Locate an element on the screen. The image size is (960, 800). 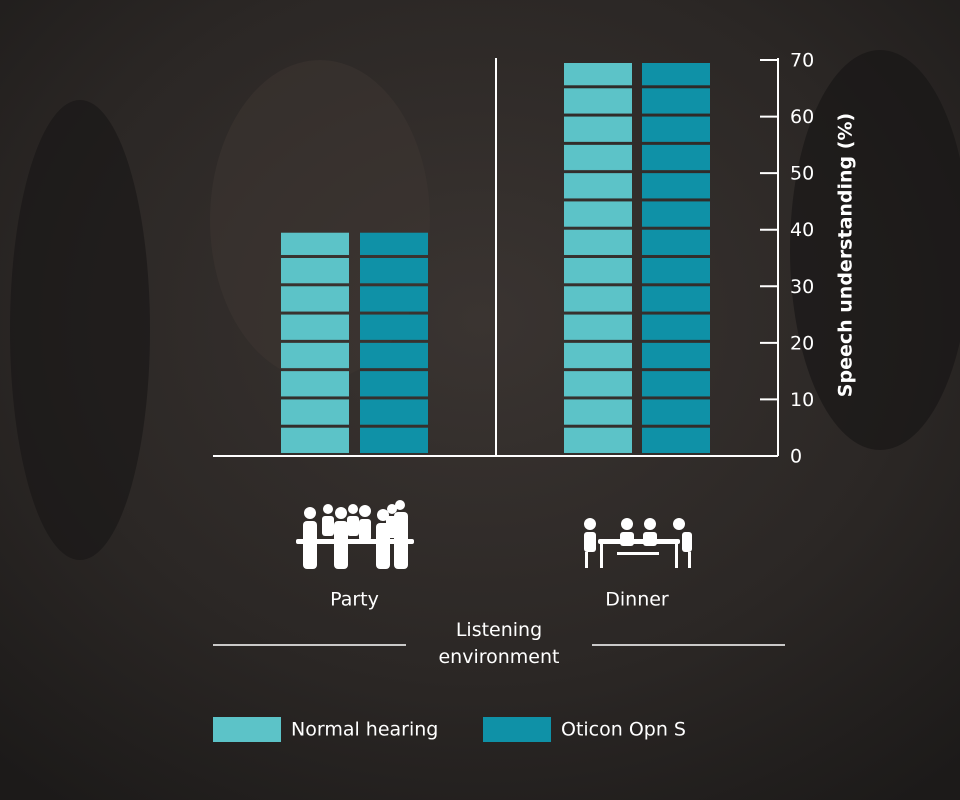
y-axis-label: Speech understanding (%) is located at coordinates (846, 255).